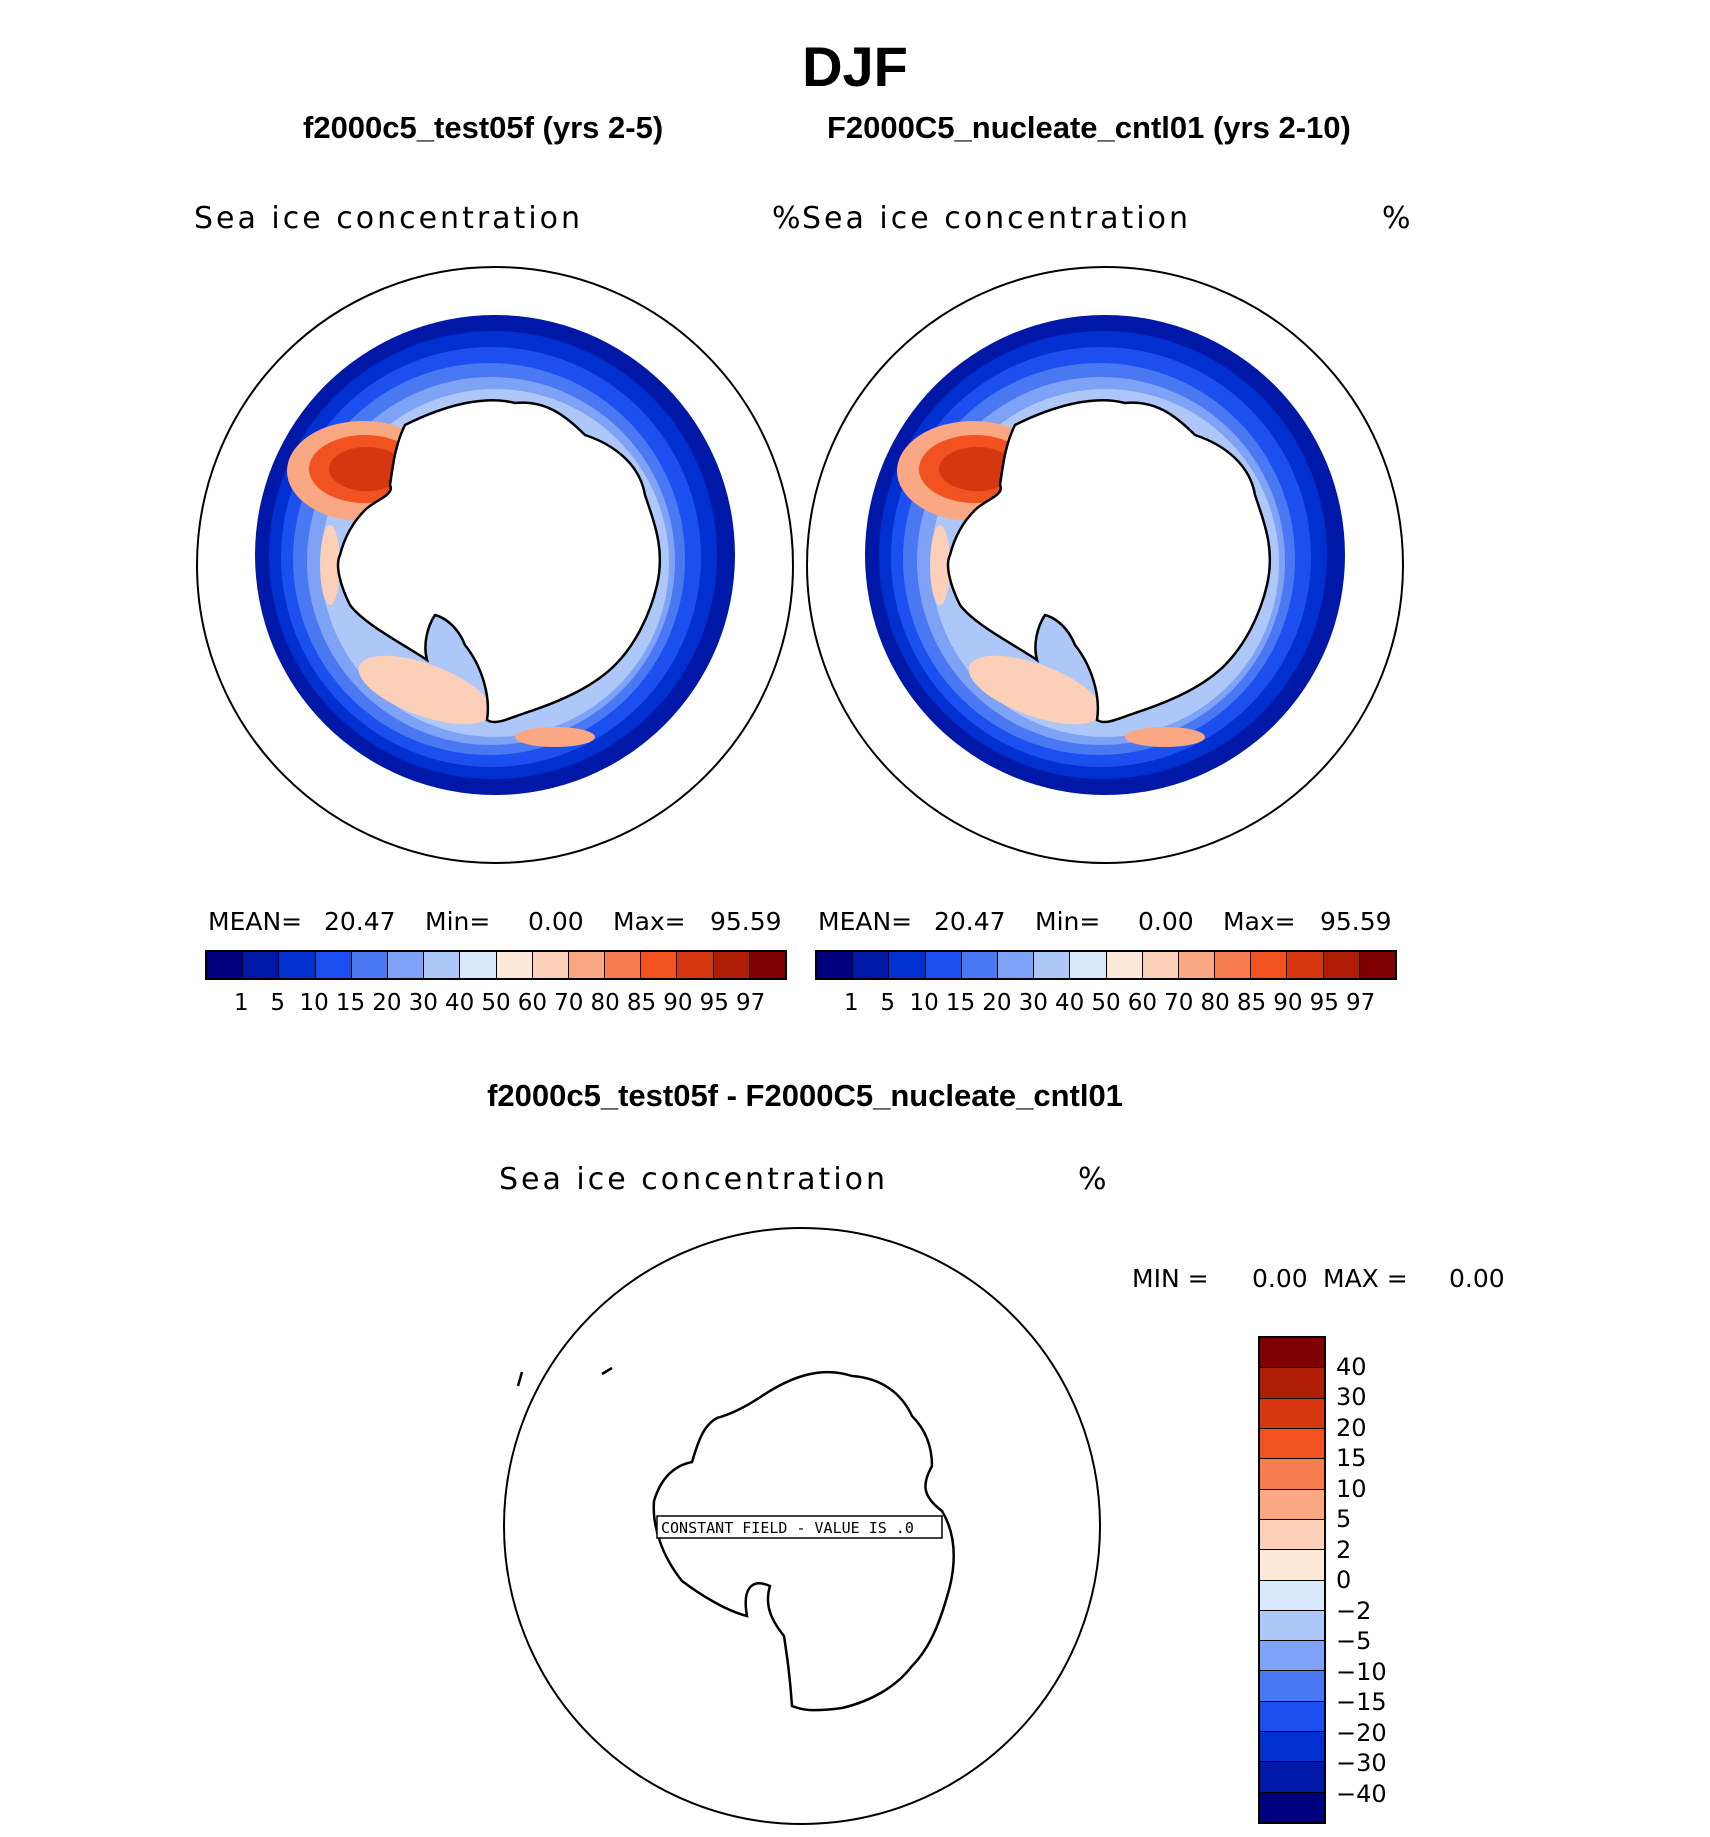 The image size is (1710, 1837). What do you see at coordinates (1376, 1580) in the screenshot?
I see `diff-colorbar-ticks: 40 30 20 15 10 5 2 0 −2 −5 −10 −15 −20 −30 −40` at bounding box center [1376, 1580].